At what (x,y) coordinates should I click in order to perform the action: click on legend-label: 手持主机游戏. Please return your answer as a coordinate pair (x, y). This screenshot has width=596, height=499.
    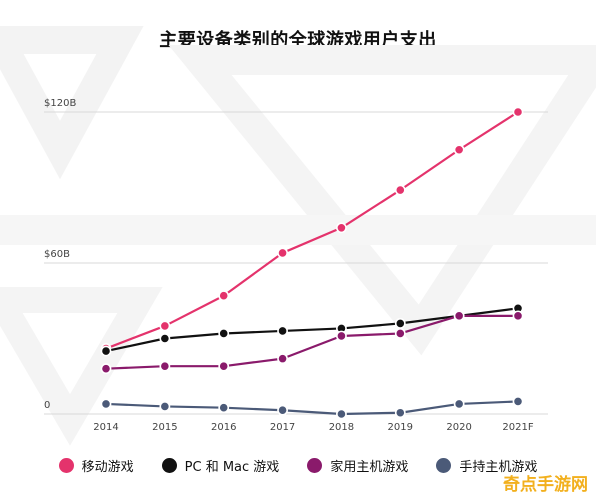
    Looking at the image, I should click on (498, 467).